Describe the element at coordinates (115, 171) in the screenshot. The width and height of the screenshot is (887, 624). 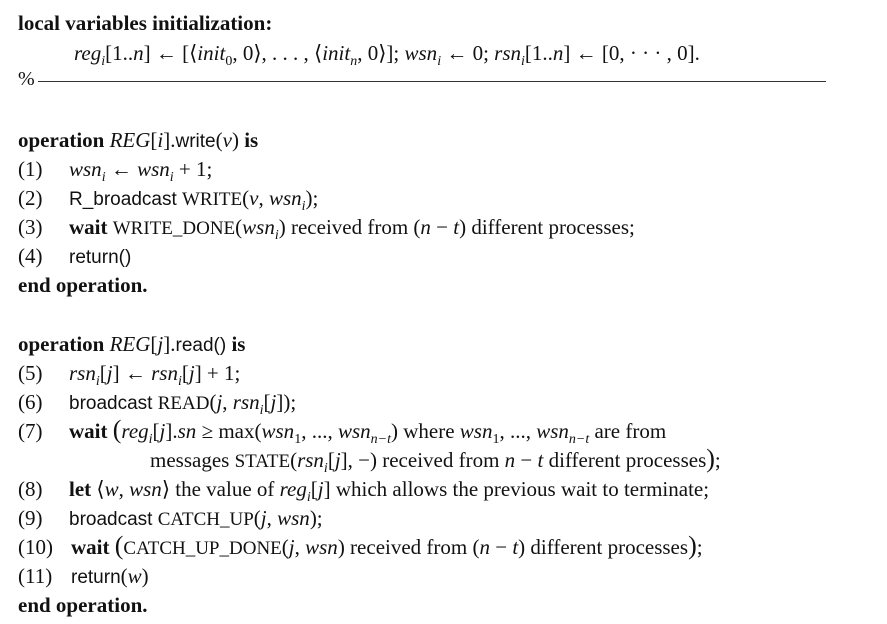
I see `write-line-1: (1) wsni ← wsni + 1;` at that location.